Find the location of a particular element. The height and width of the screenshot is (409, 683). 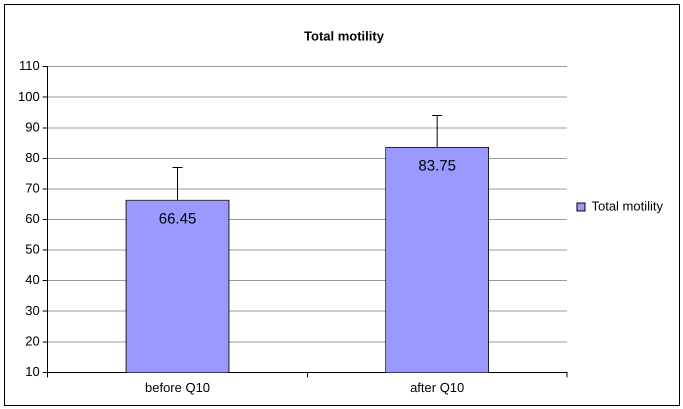

legend-label: Total motility is located at coordinates (627, 206).